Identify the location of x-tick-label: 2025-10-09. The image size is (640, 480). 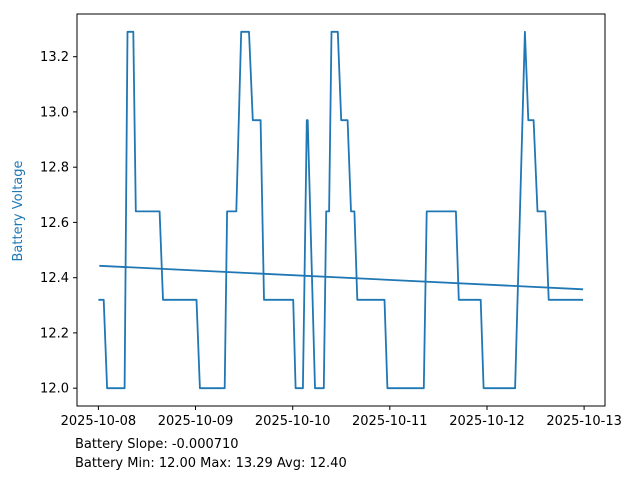
(196, 421).